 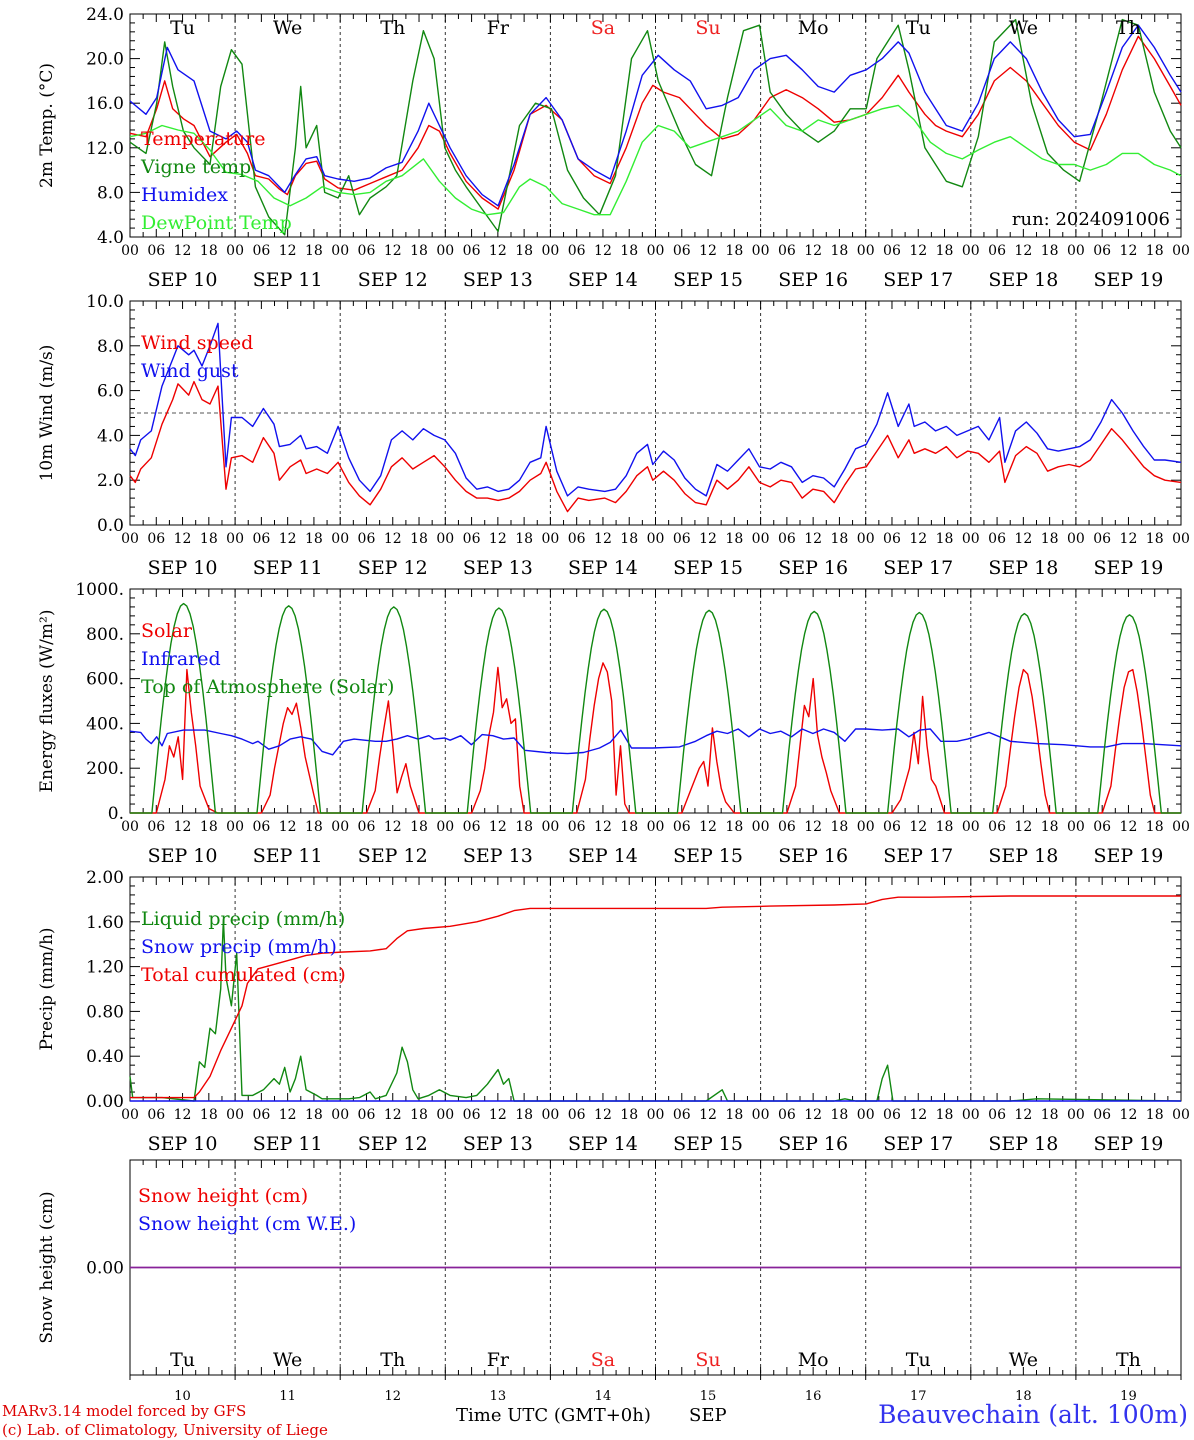 What do you see at coordinates (603, 856) in the screenshot?
I see `date-label: SEP 14` at bounding box center [603, 856].